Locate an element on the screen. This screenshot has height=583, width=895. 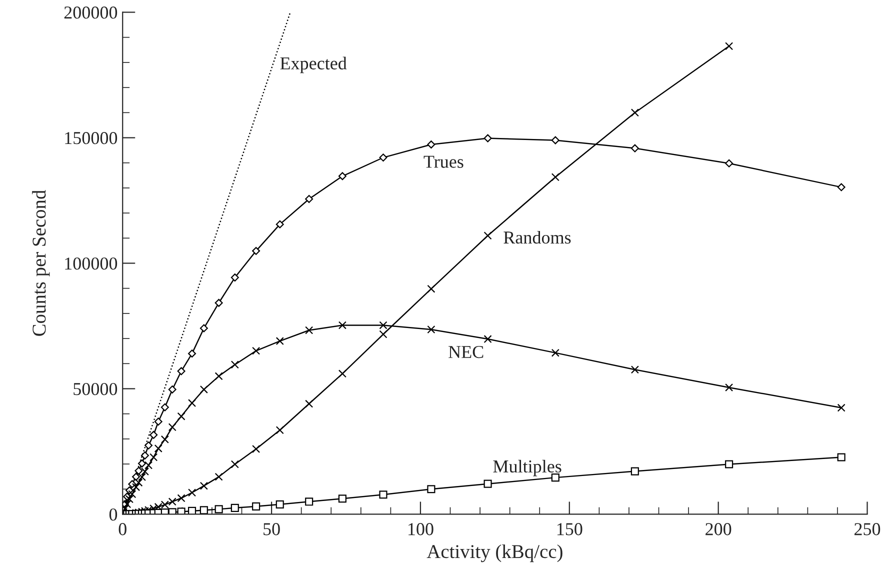
y-tick-label: 0 is located at coordinates (113, 514).